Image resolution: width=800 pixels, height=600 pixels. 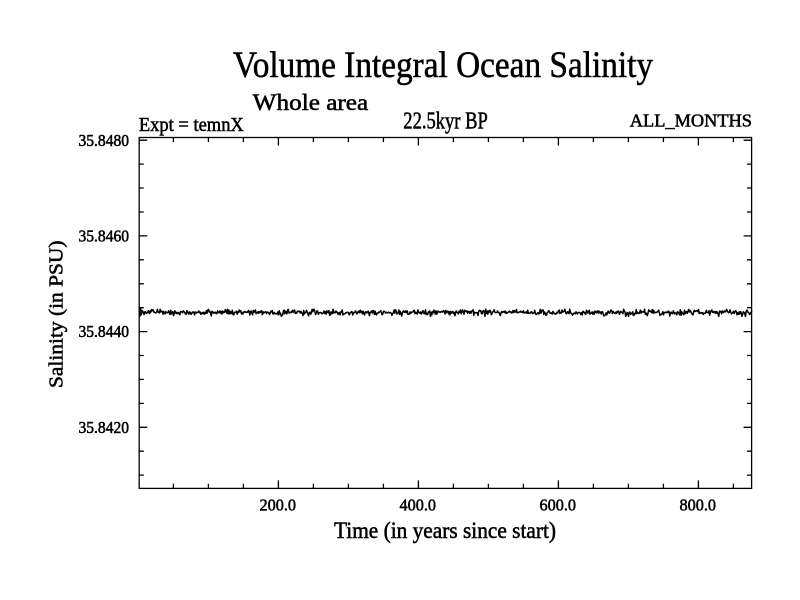 I want to click on svg-text: 35.8420, so click(x=104, y=427).